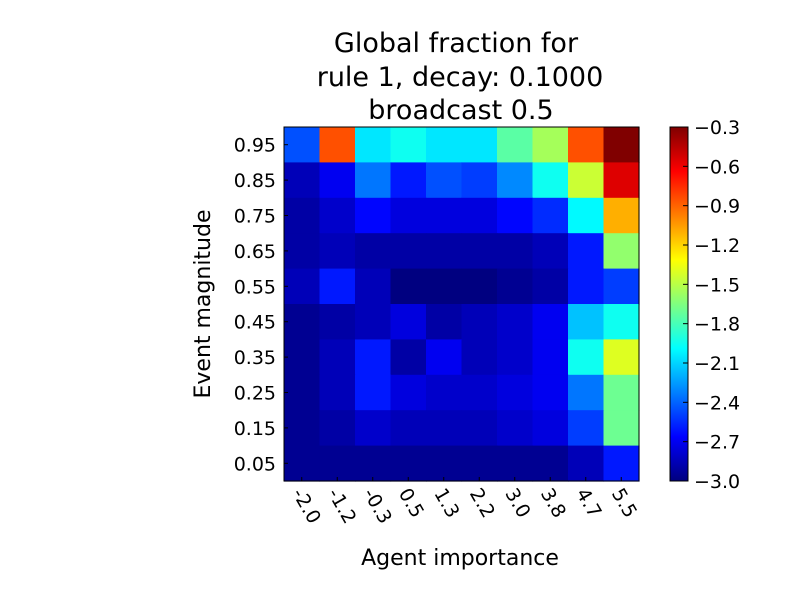 The height and width of the screenshot is (598, 799). What do you see at coordinates (377, 506) in the screenshot?
I see `x-tick-label: -0.3` at bounding box center [377, 506].